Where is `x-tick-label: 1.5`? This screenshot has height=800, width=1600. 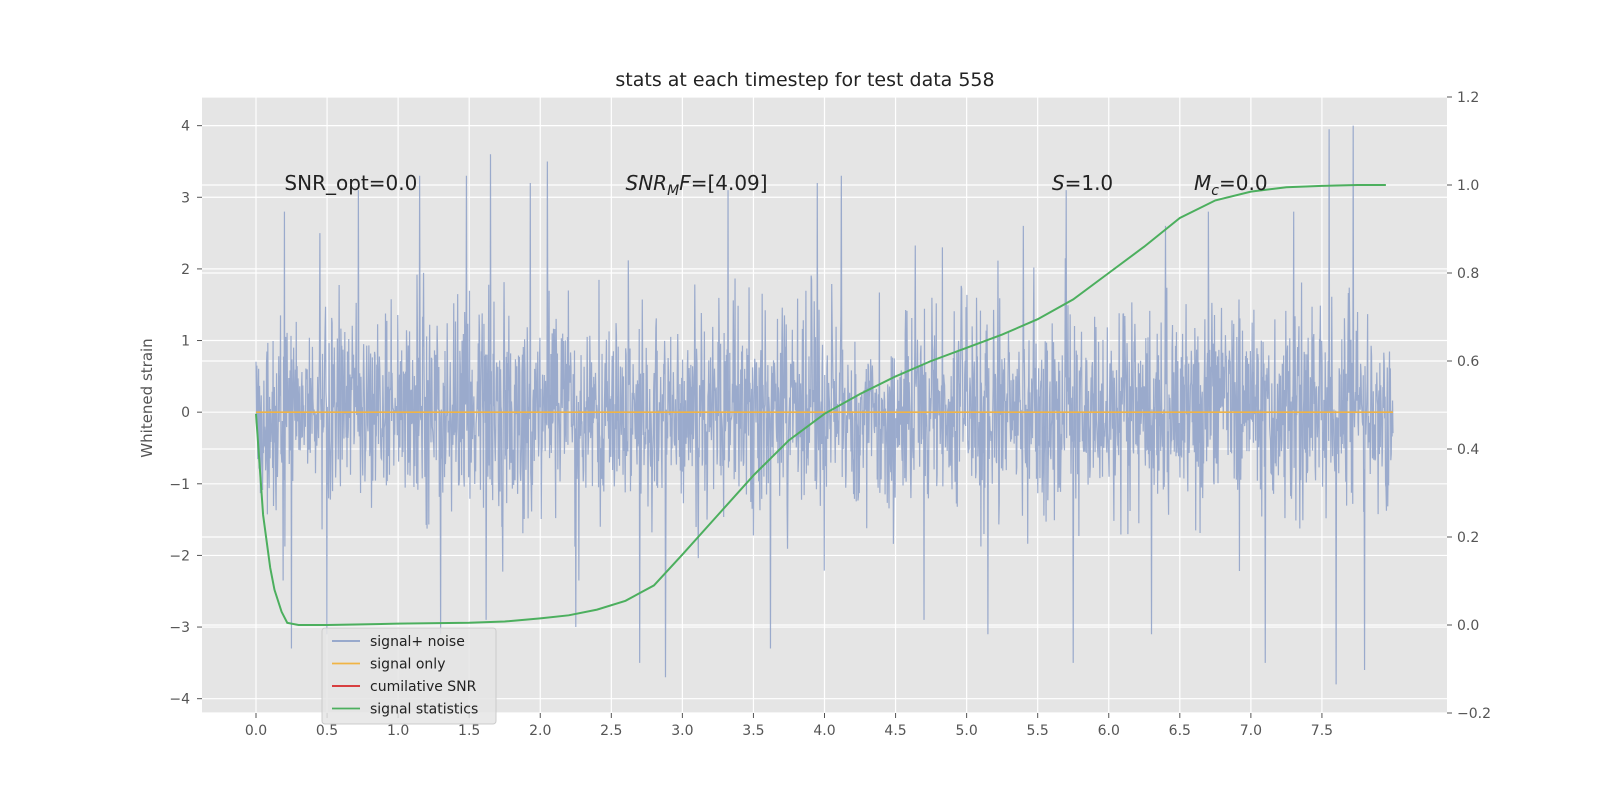
x-tick-label: 1.5 is located at coordinates (469, 731).